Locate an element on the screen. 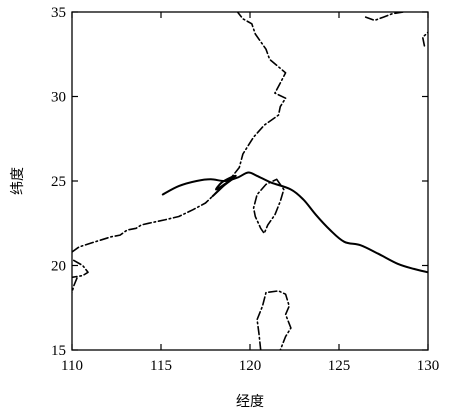  coastline-hainan is located at coordinates (80, 276).